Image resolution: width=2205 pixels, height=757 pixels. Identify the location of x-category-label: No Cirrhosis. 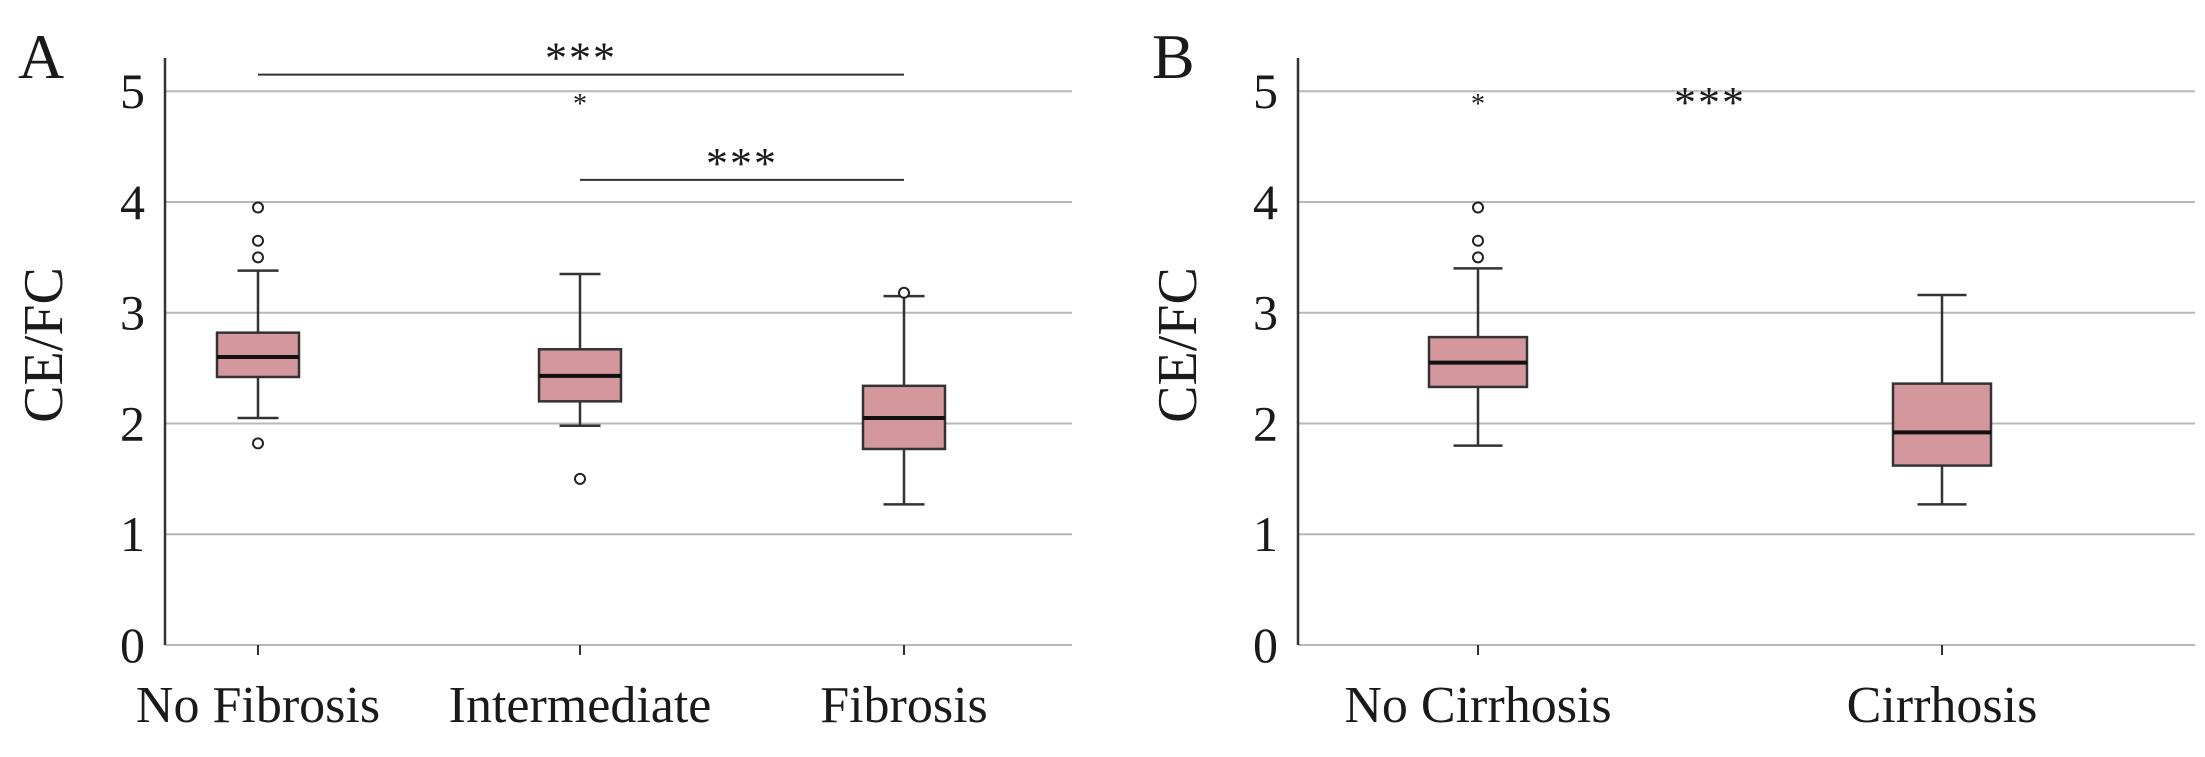
(1477, 705).